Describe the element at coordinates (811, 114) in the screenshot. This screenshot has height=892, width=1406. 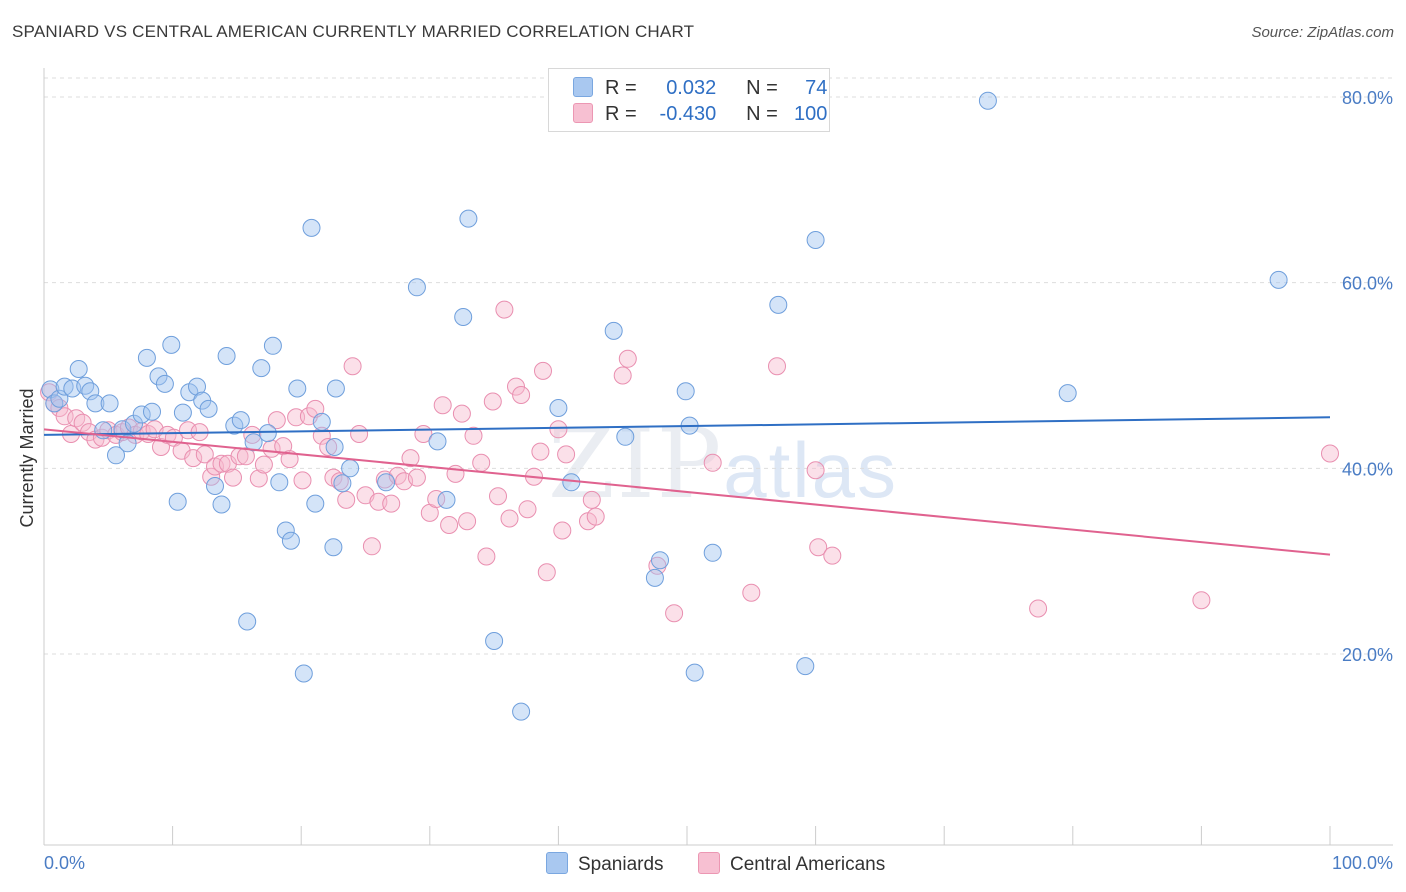
I see `legend-n-value: 100` at that location.